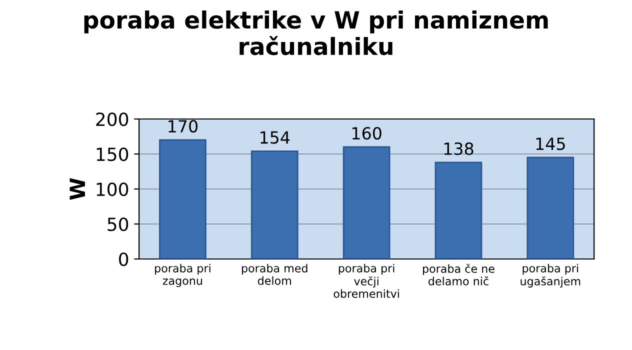 This screenshot has width=632, height=350. I want to click on y-axis-title: W, so click(77, 189).